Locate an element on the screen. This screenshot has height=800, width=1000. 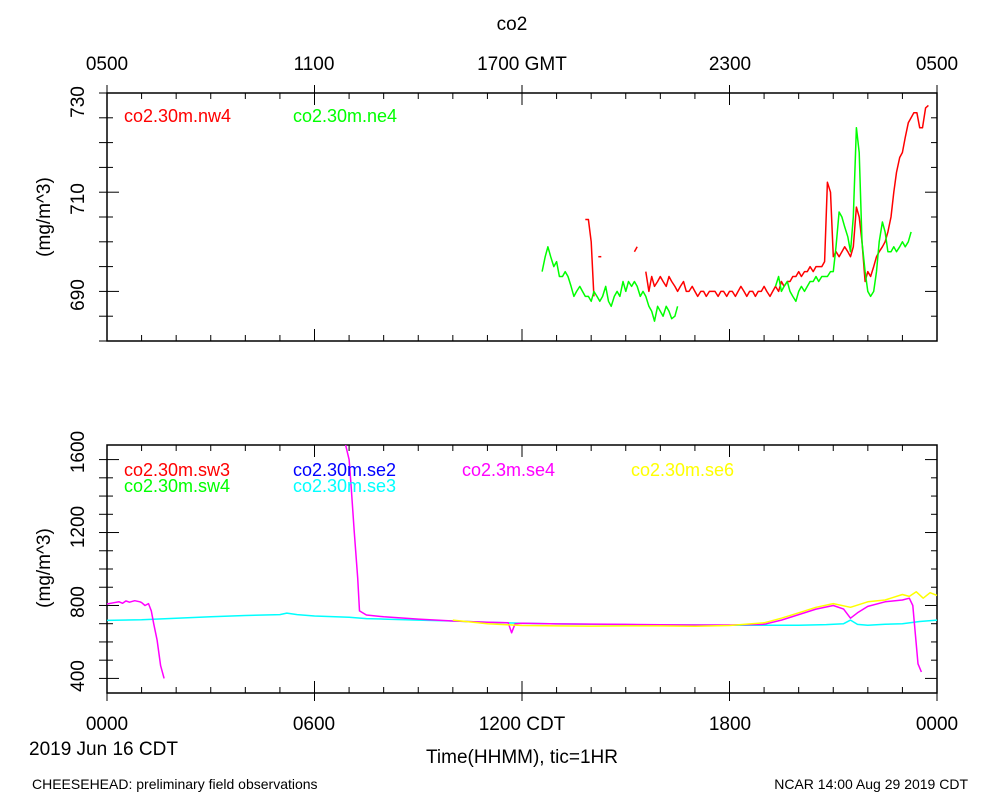
footer-right: NCAR 14:00 Aug 29 2019 CDT is located at coordinates (871, 784).